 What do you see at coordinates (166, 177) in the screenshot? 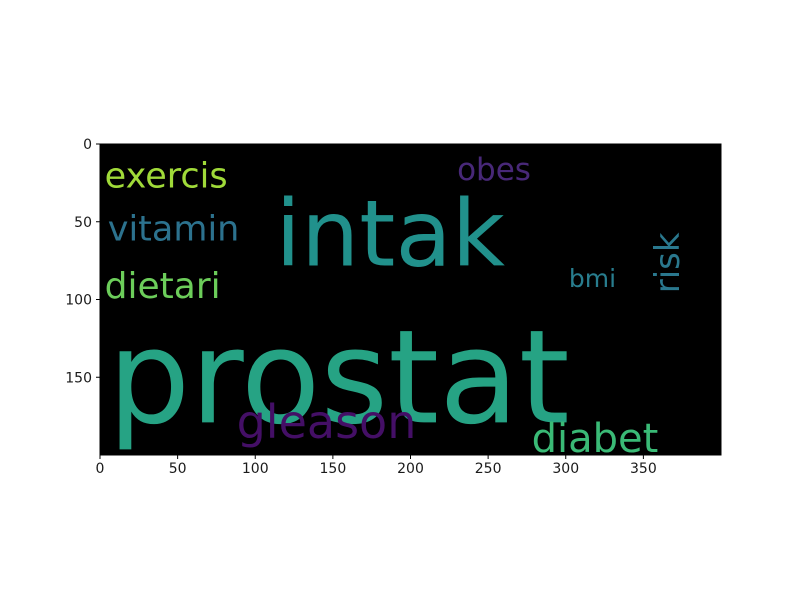
I see `word-exercis: exercis` at bounding box center [166, 177].